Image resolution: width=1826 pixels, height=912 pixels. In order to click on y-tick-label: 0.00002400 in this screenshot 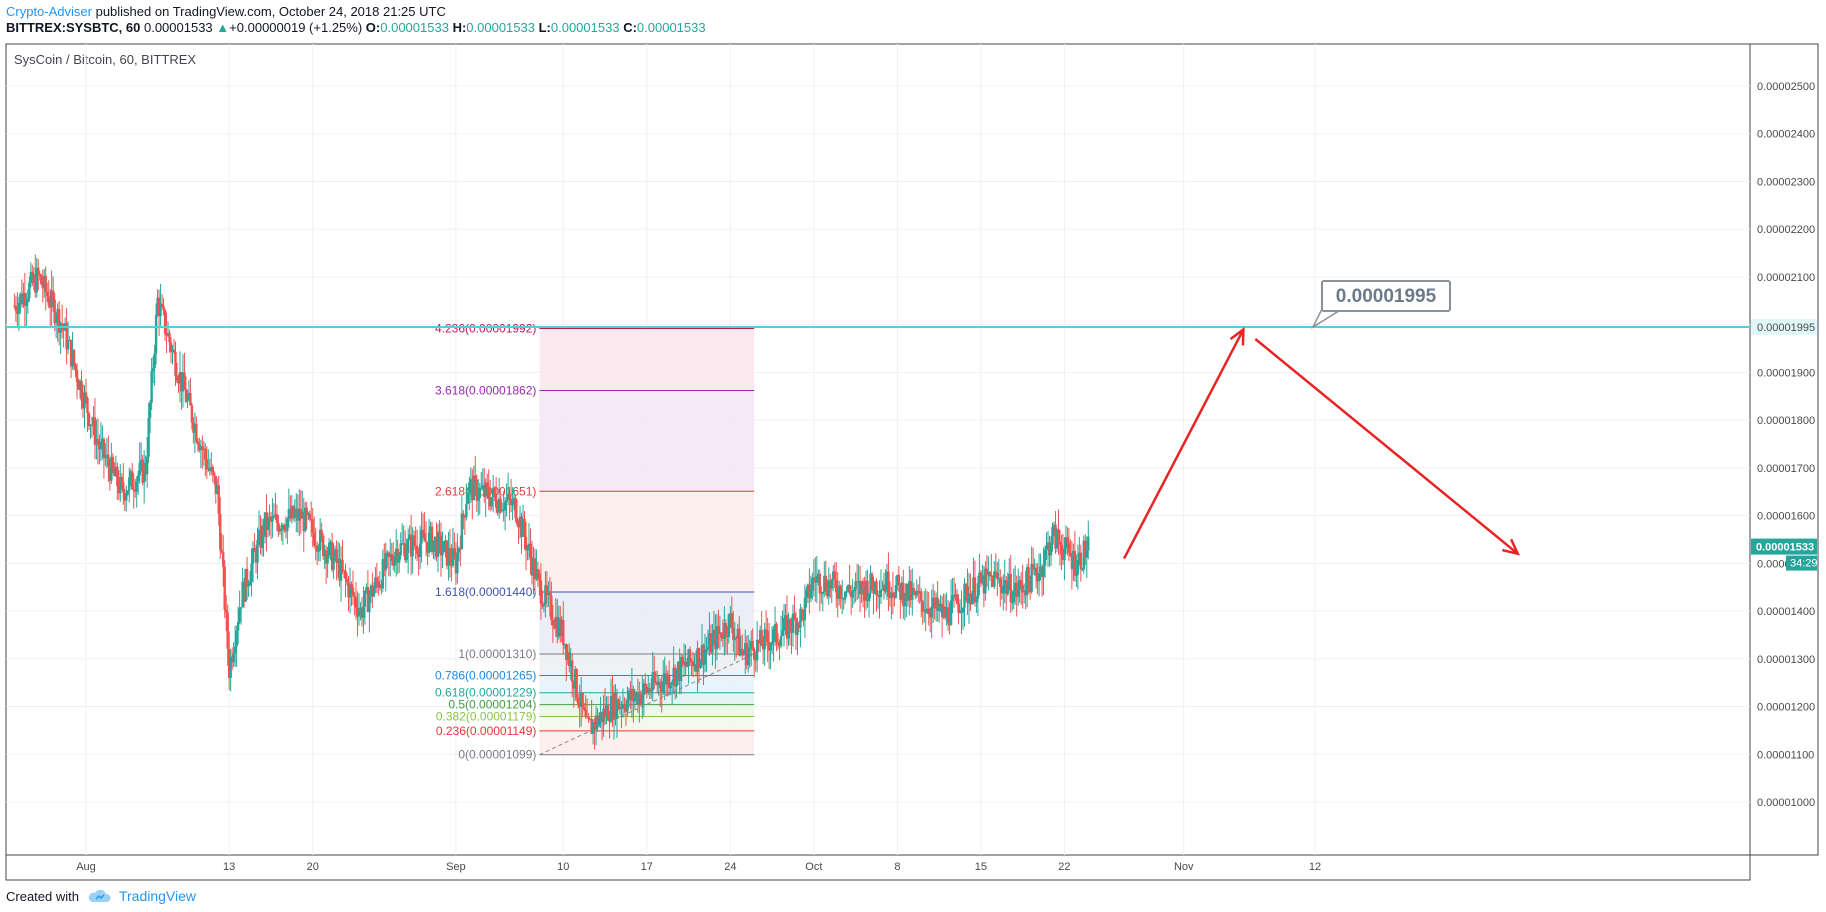, I will do `click(1786, 135)`.